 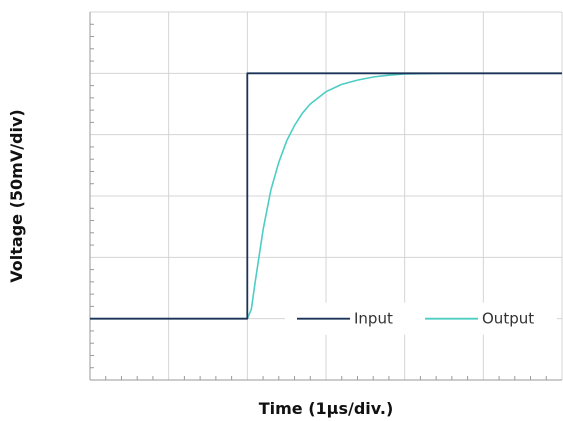 What do you see at coordinates (373, 319) in the screenshot?
I see `legend-label-input: Input` at bounding box center [373, 319].